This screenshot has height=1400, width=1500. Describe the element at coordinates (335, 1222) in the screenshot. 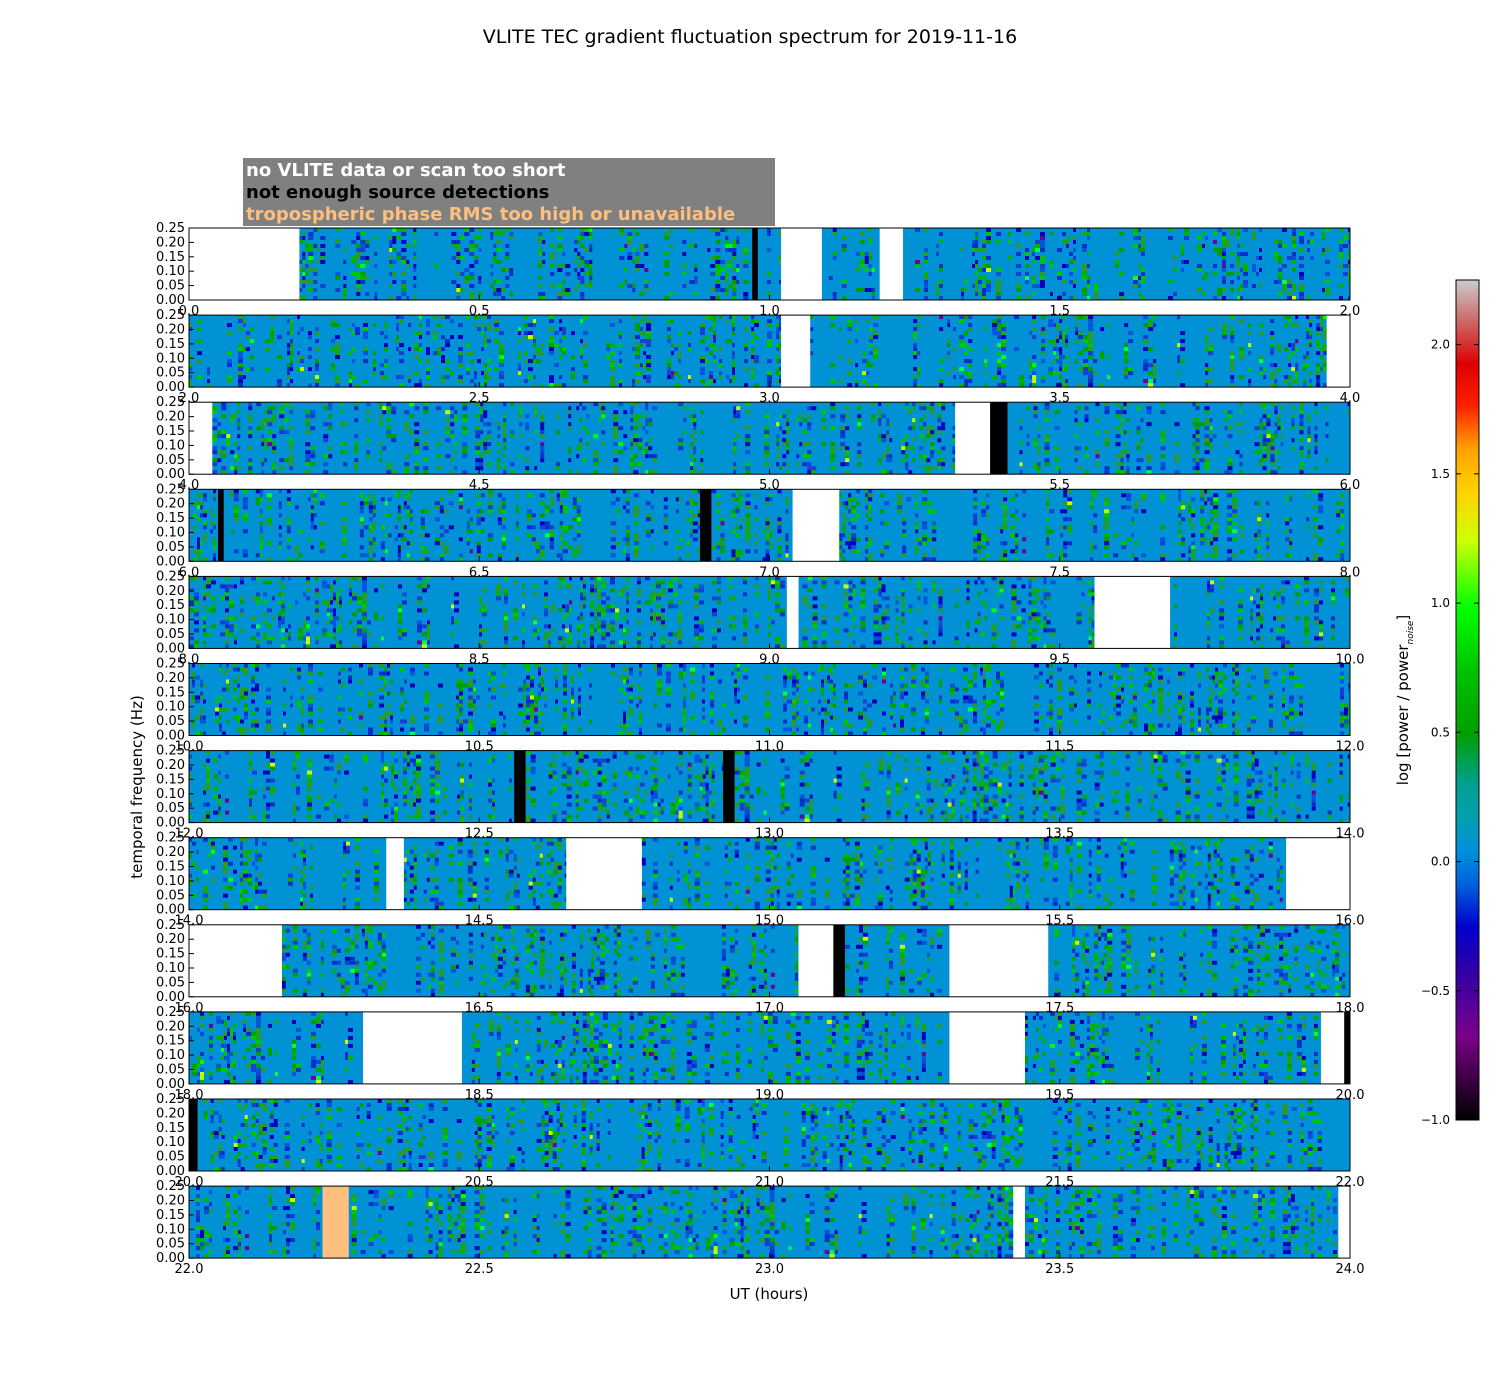

I see `tropo-rms-span` at that location.